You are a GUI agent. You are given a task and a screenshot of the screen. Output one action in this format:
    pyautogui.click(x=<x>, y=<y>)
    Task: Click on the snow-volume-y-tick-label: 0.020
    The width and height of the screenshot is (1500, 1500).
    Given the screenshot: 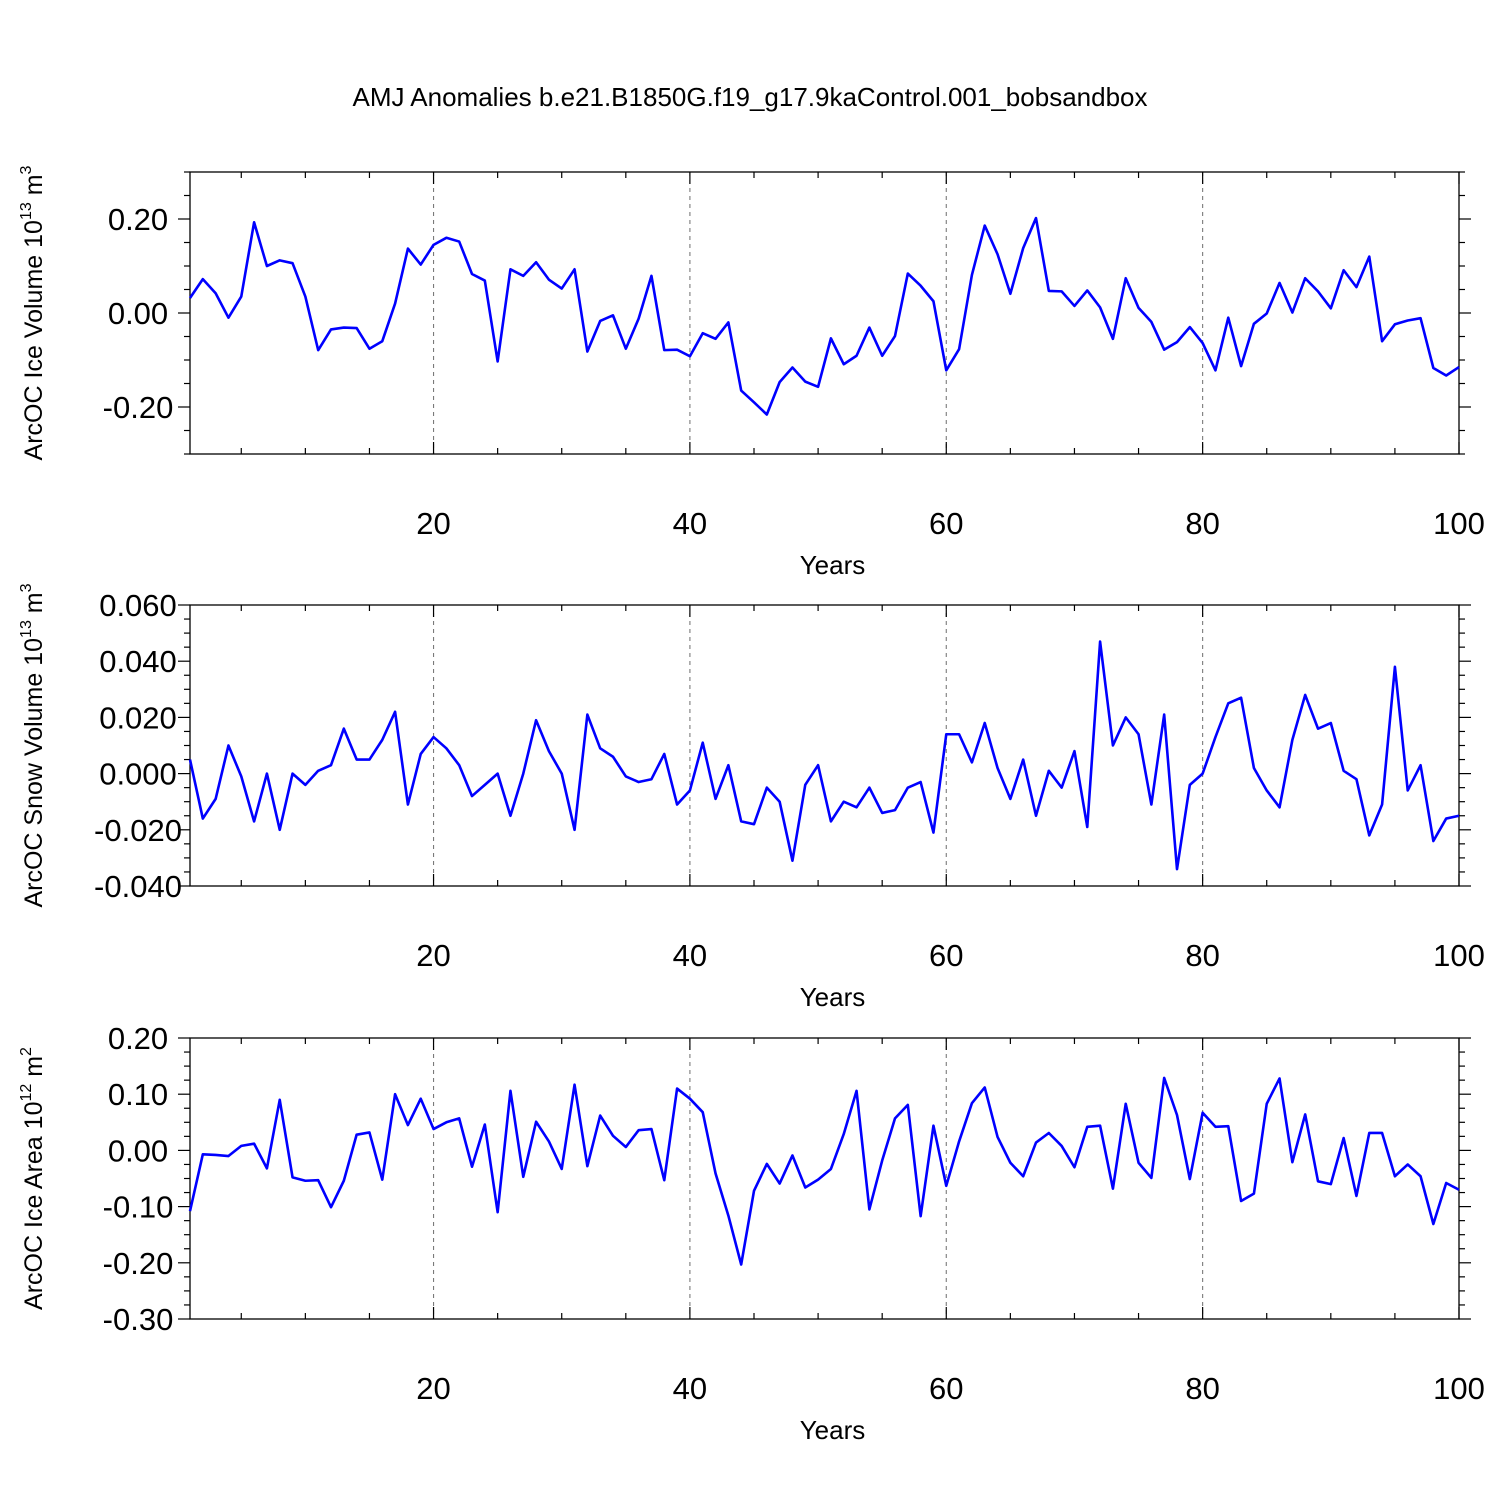 What is the action you would take?
    pyautogui.click(x=138, y=717)
    